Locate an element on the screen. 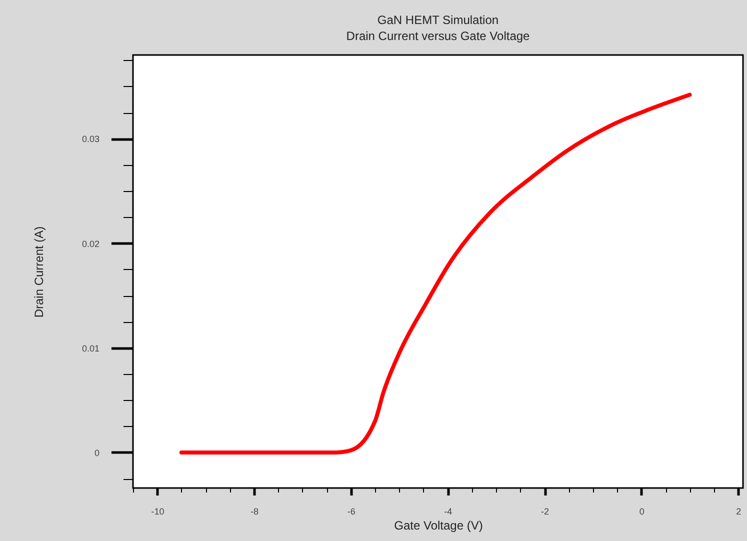 The image size is (747, 541). y-tick-label: 0.02 is located at coordinates (91, 243).